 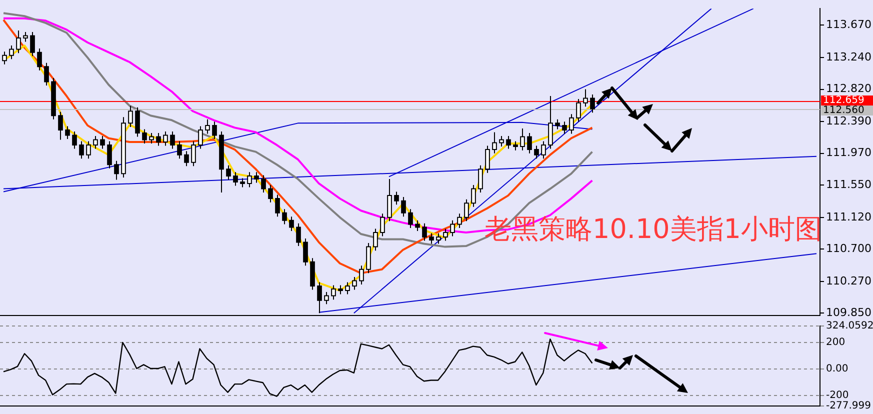 I want to click on y-tick-label: -200, so click(x=837, y=396).